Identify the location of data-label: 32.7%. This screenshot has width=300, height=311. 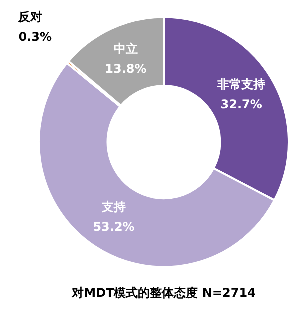
(241, 105).